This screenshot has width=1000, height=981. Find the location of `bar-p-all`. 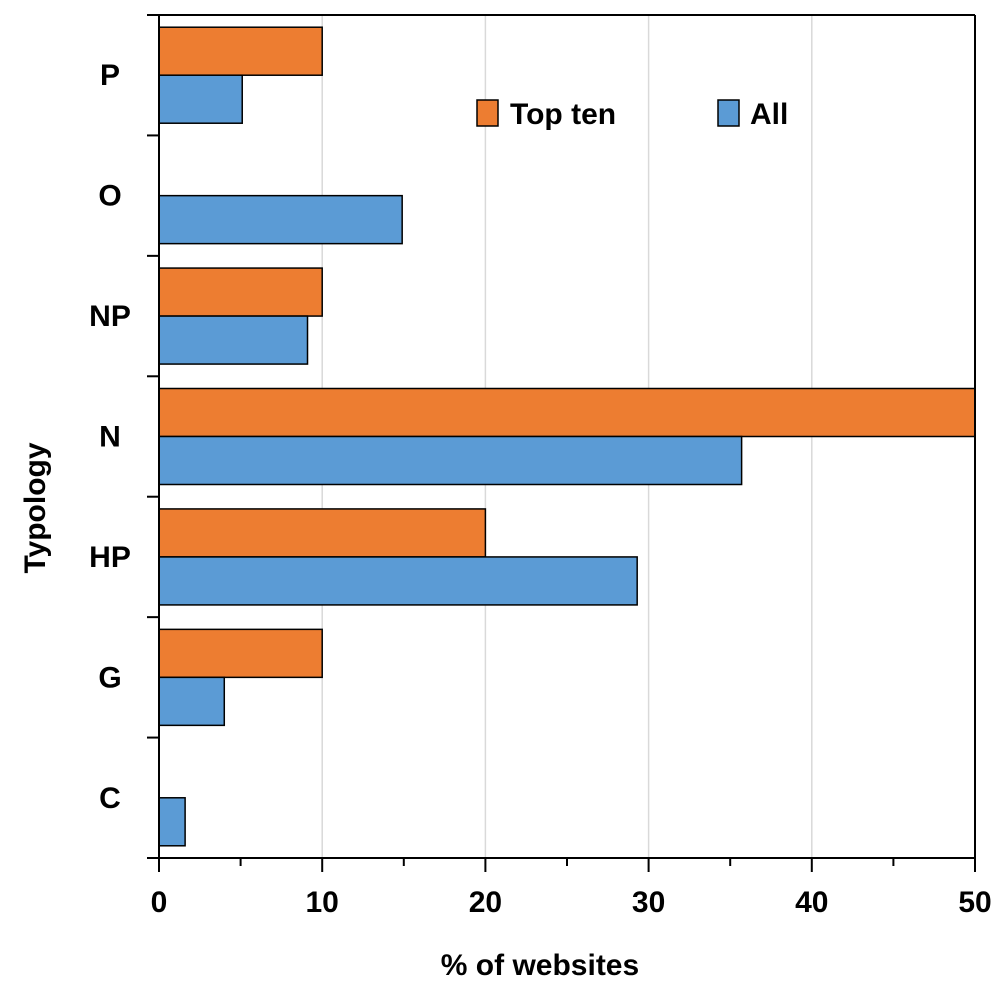

bar-p-all is located at coordinates (200, 99).